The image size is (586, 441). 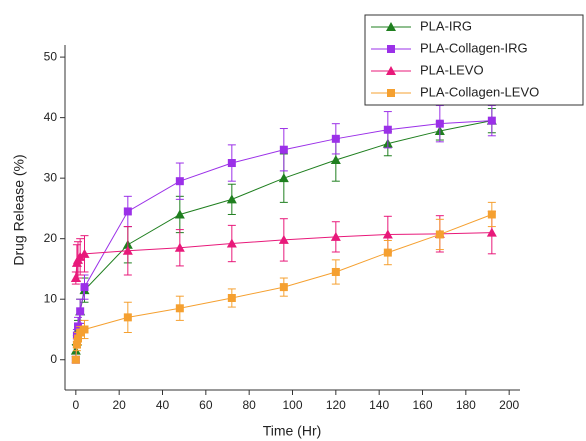 I want to click on x-tick-label: 0, so click(x=75, y=405).